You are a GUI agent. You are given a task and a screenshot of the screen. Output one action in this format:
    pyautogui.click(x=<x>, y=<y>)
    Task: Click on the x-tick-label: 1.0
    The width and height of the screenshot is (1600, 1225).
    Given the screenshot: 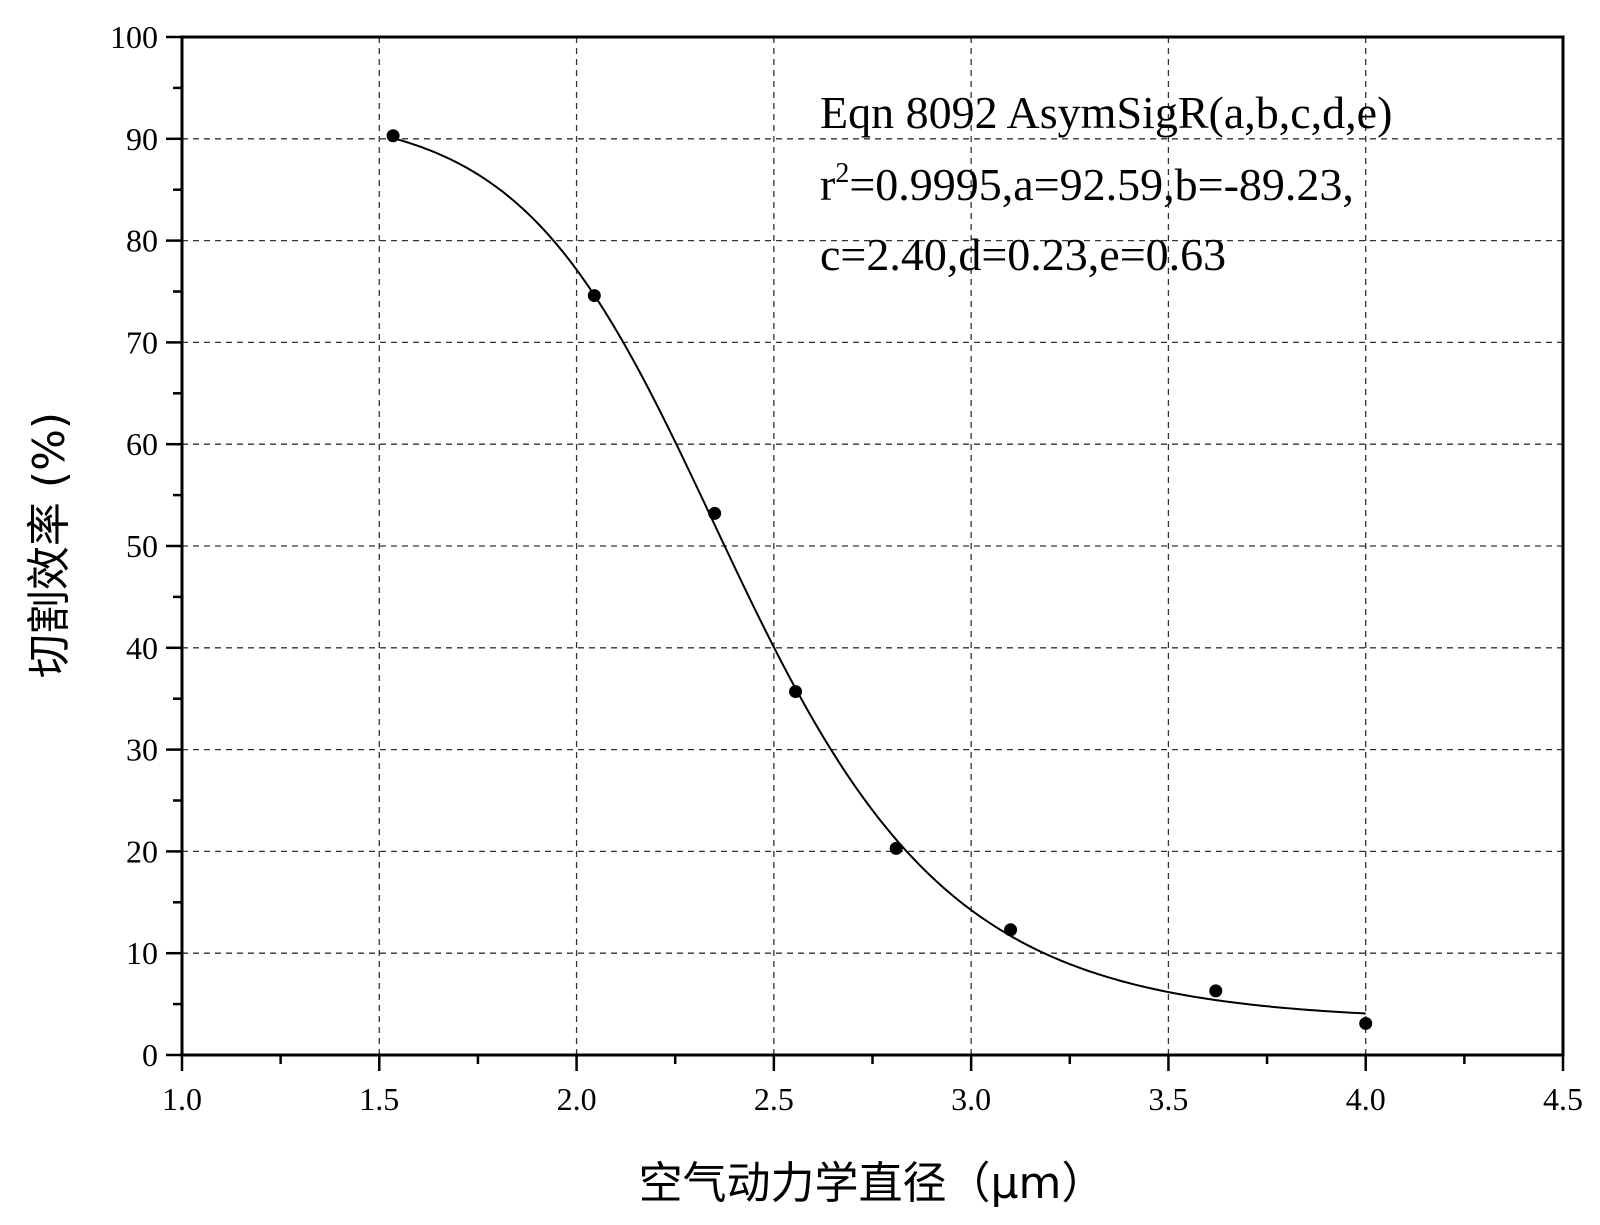 What is the action you would take?
    pyautogui.click(x=182, y=1099)
    